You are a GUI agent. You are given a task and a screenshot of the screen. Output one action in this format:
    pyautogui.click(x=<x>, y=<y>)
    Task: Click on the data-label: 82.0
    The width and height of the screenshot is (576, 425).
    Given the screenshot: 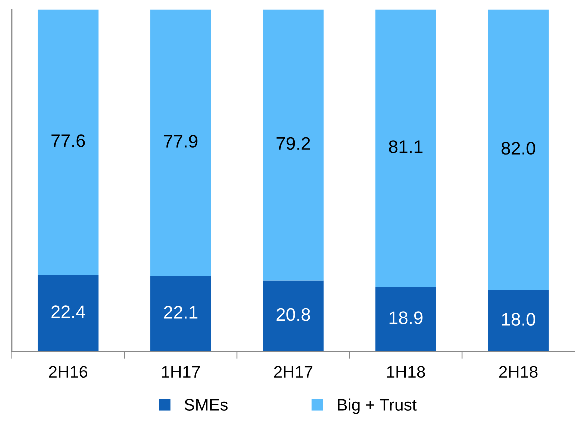 What is the action you would take?
    pyautogui.click(x=519, y=148)
    